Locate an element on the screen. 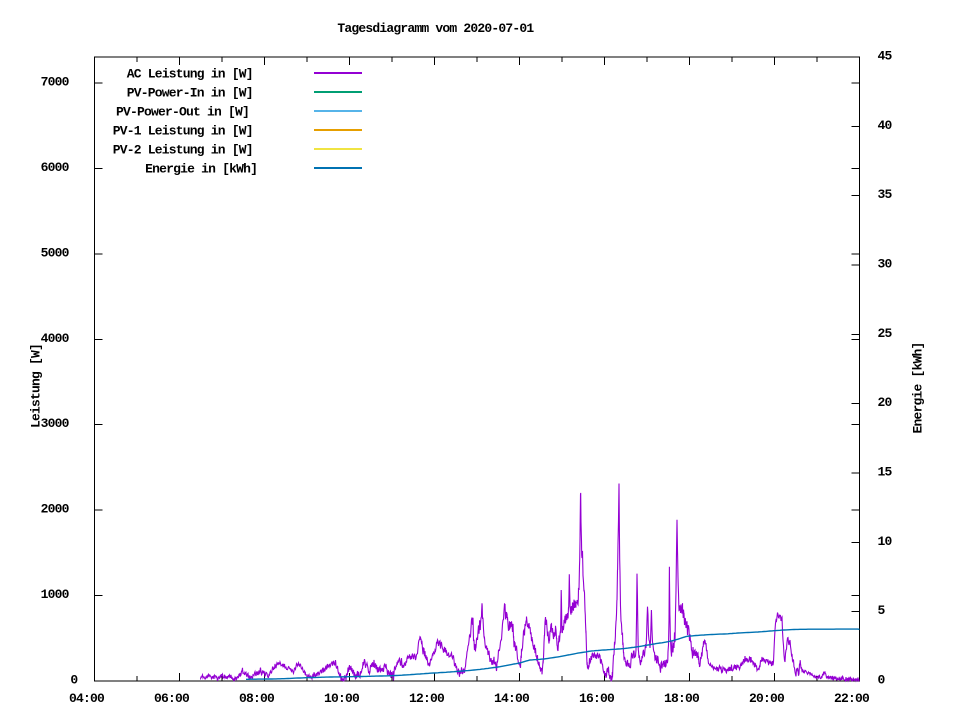  svg-text: 30 is located at coordinates (885, 264).